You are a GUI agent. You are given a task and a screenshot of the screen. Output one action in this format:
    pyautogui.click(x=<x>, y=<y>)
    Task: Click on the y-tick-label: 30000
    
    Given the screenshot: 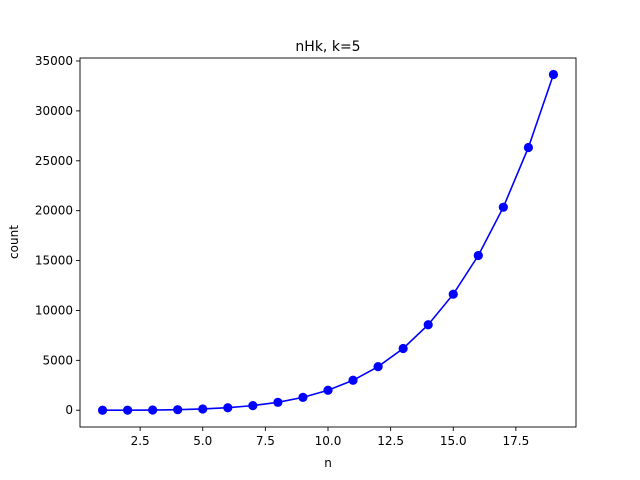 What is the action you would take?
    pyautogui.click(x=54, y=111)
    